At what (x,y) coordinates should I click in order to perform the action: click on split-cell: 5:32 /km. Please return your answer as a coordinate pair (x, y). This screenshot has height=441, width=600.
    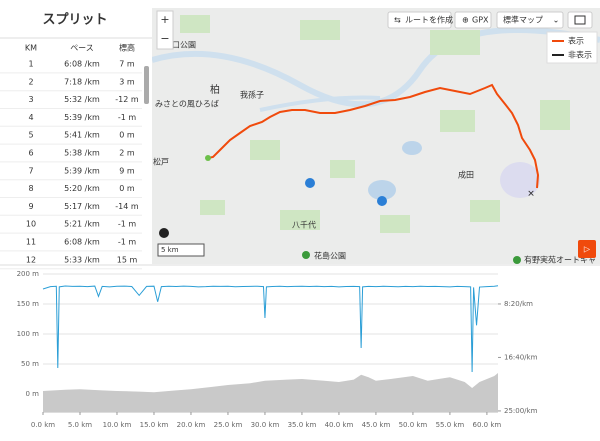
    Looking at the image, I should click on (82, 99).